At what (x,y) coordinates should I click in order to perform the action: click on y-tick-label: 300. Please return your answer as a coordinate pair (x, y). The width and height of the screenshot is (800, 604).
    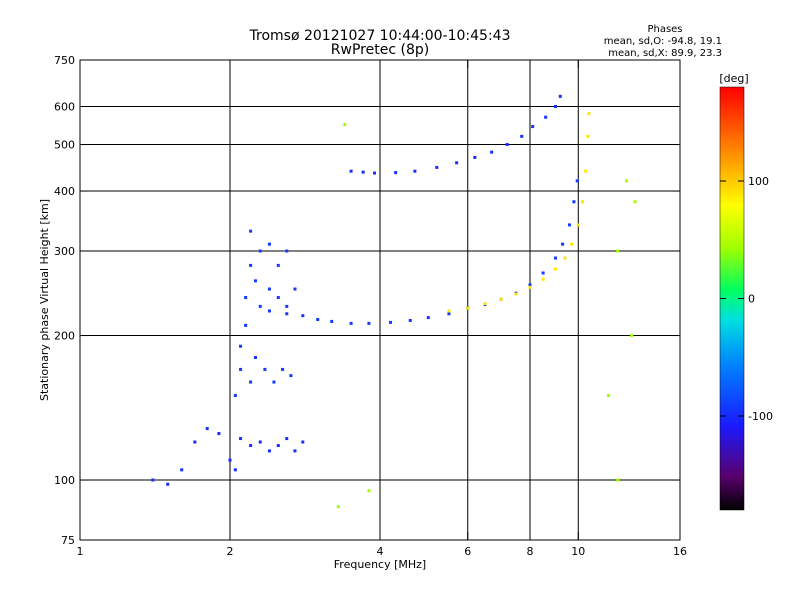
    Looking at the image, I should click on (64, 251).